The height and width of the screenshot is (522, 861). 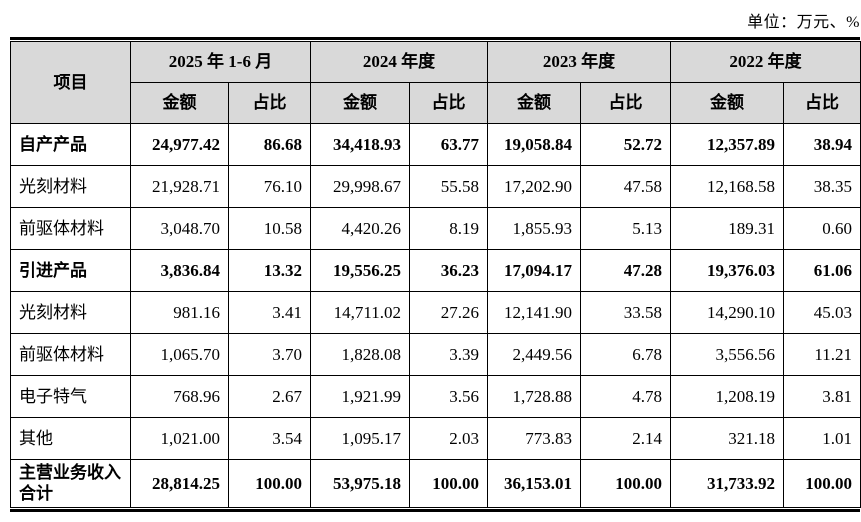 I want to click on amount-cell: 31,733.92, so click(x=727, y=483).